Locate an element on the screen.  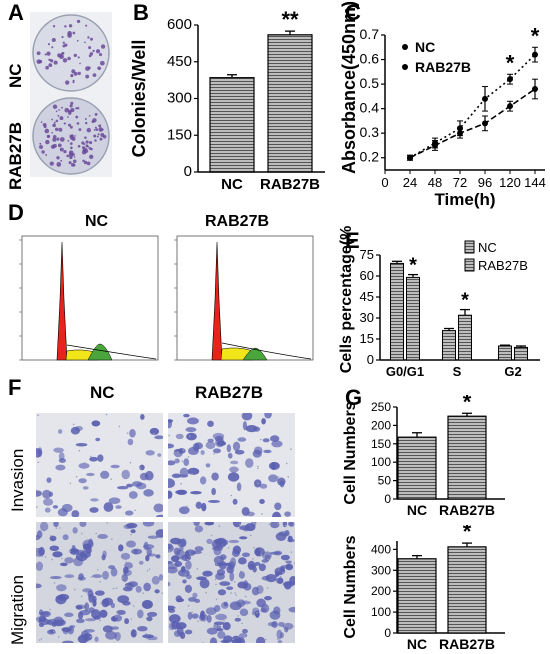
migration-count-bar-chart: 0 100 200 300 400 Cell Numbers NC RAB27B * is located at coordinates (423, 588).